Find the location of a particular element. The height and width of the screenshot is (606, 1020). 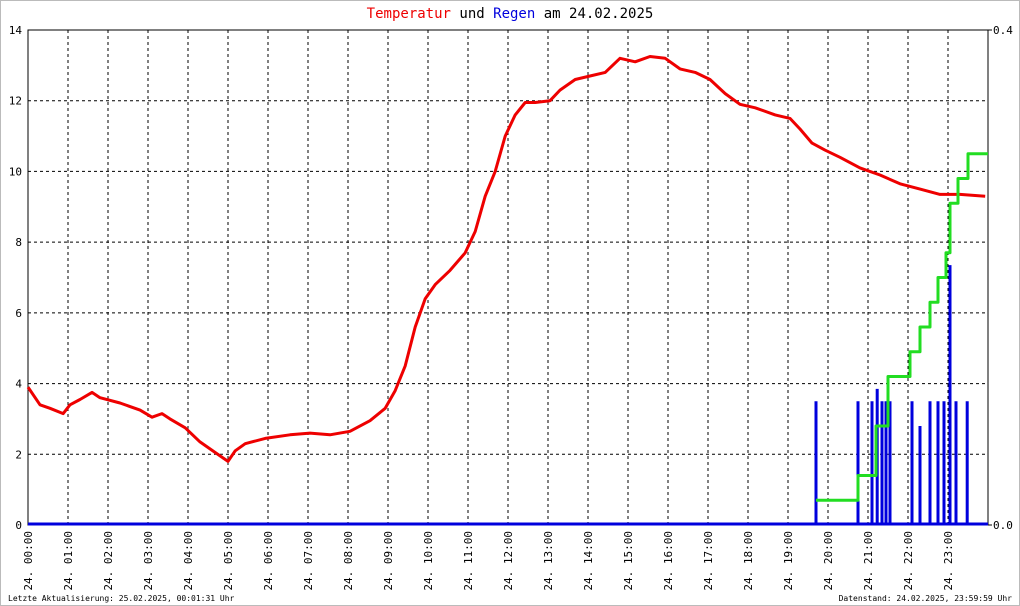

x-tick-label: 24. 11:00 is located at coordinates (468, 561).